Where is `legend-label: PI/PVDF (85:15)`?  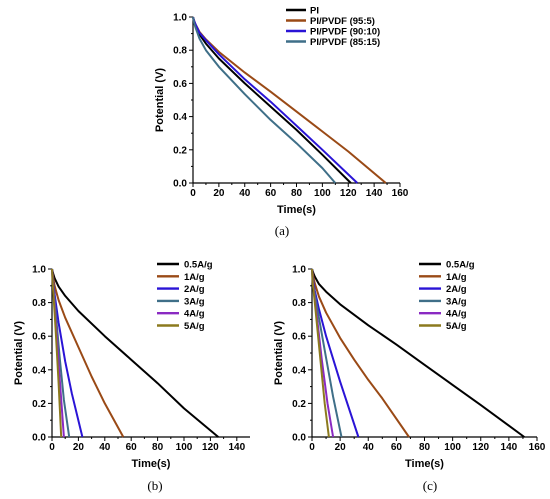 legend-label: PI/PVDF (85:15) is located at coordinates (345, 42).